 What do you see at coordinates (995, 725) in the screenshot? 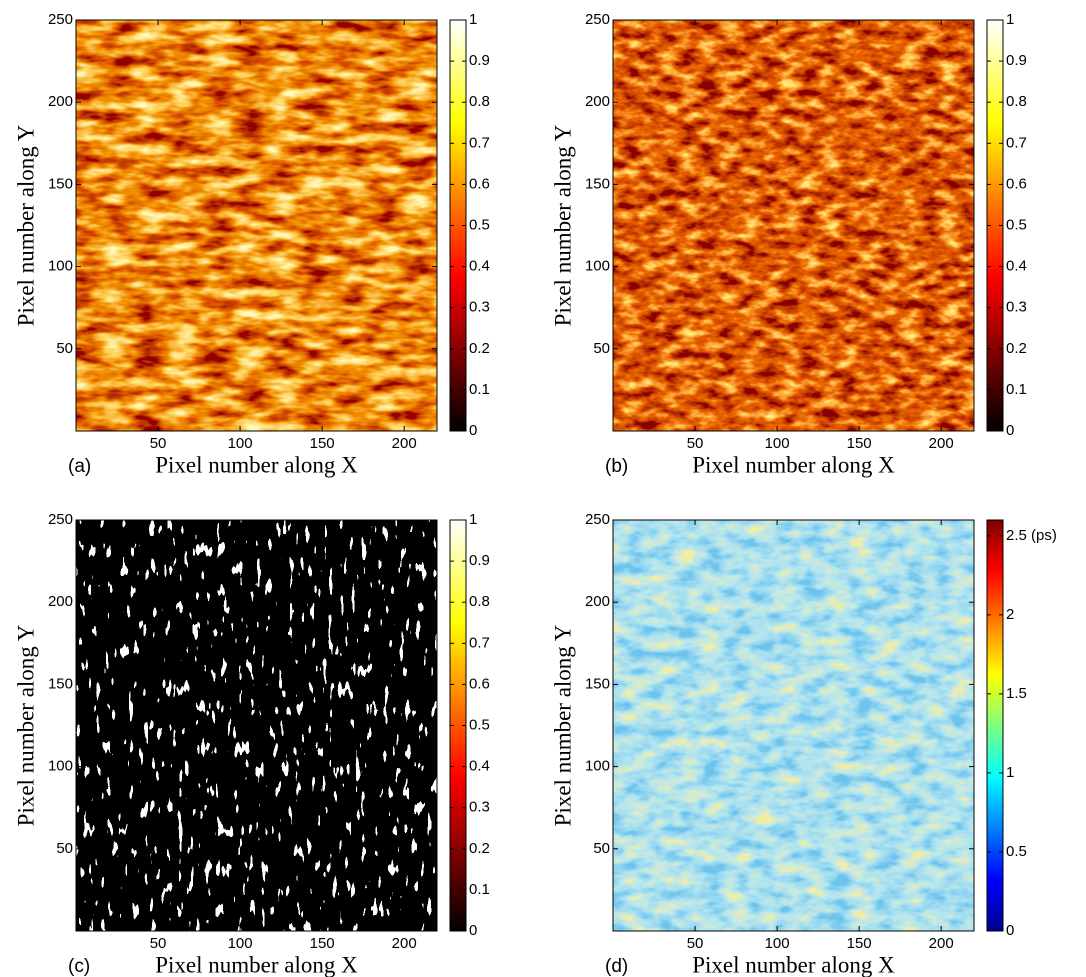
I see `colorbar` at bounding box center [995, 725].